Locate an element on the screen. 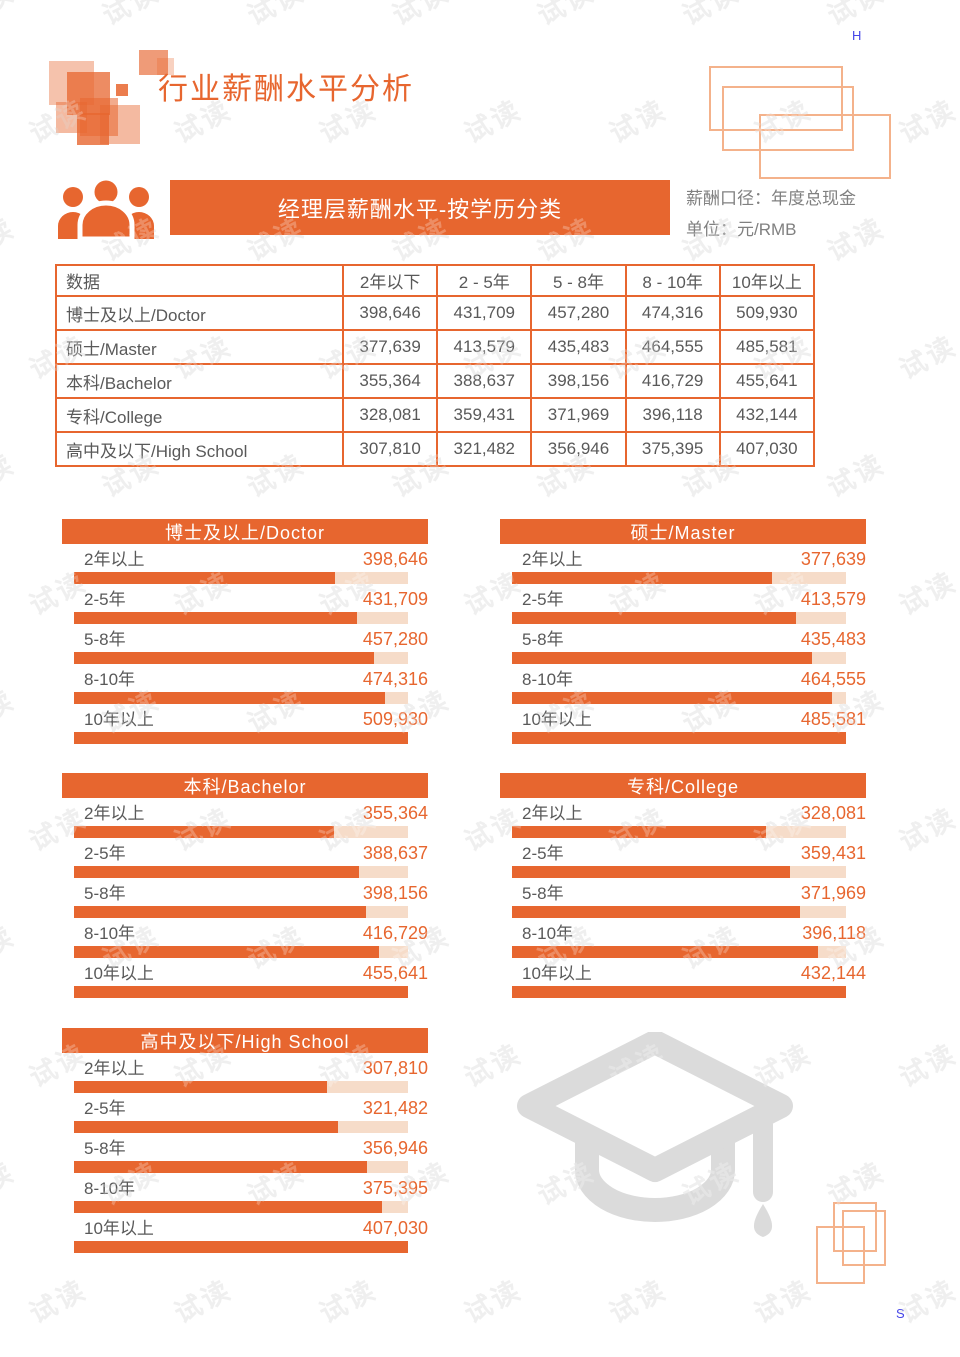 Image resolution: width=960 pixels, height=1357 pixels. chart-value-label: 416,729 is located at coordinates (395, 933).